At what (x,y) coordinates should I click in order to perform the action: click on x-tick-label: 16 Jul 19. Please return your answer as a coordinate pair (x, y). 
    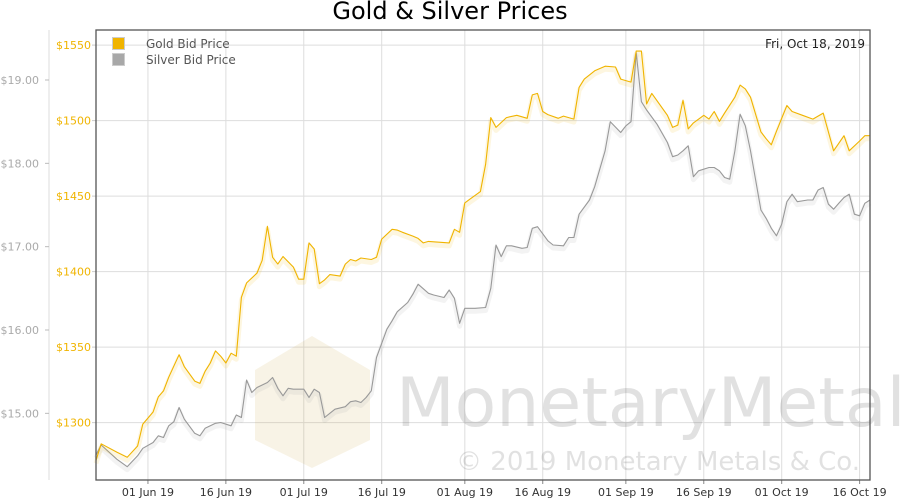
    Looking at the image, I should click on (382, 492).